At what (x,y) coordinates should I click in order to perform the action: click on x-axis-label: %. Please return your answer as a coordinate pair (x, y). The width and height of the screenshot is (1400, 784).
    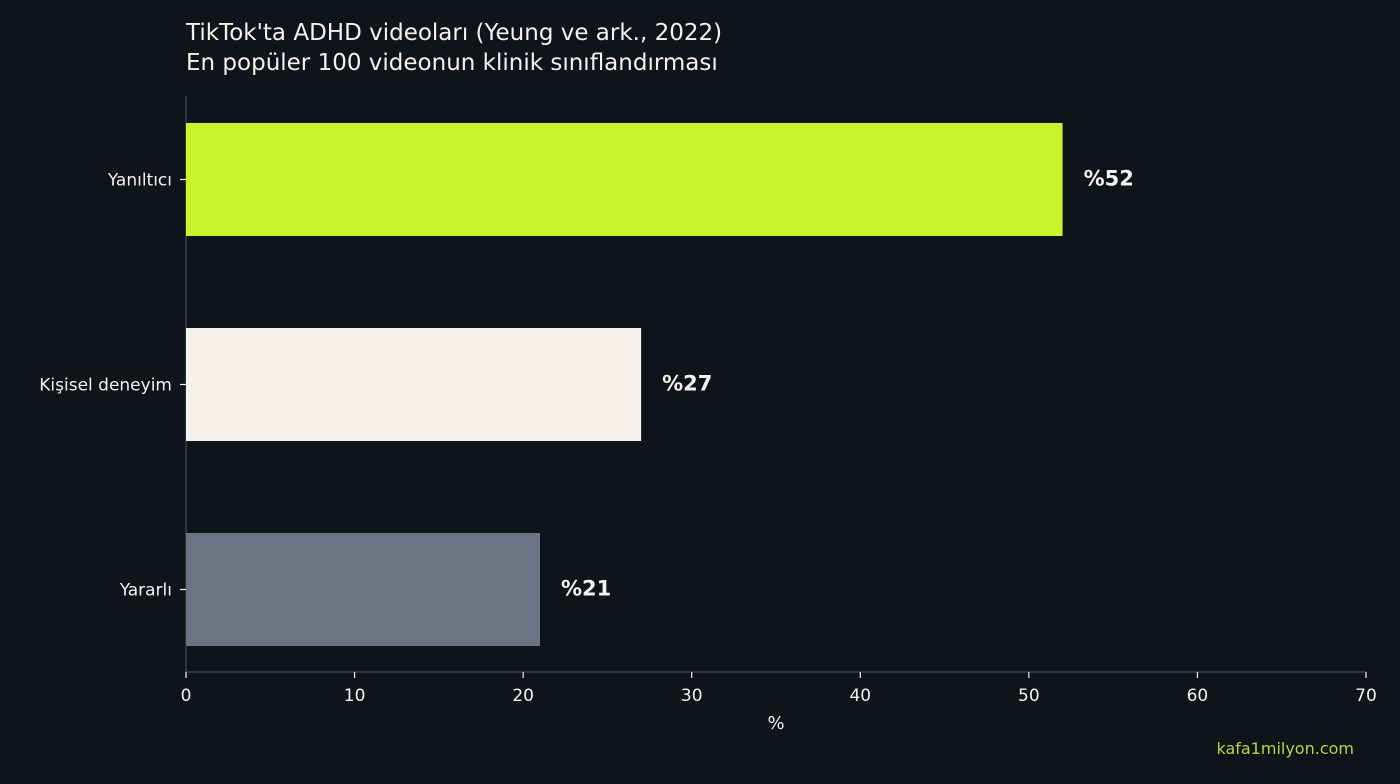
    Looking at the image, I should click on (775, 723).